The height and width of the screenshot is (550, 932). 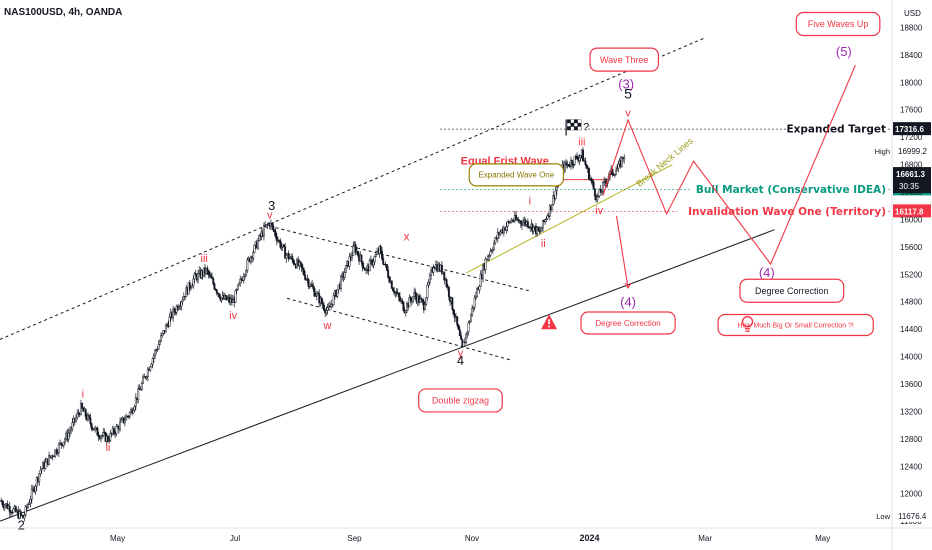 I want to click on warning-bar, so click(x=549, y=322).